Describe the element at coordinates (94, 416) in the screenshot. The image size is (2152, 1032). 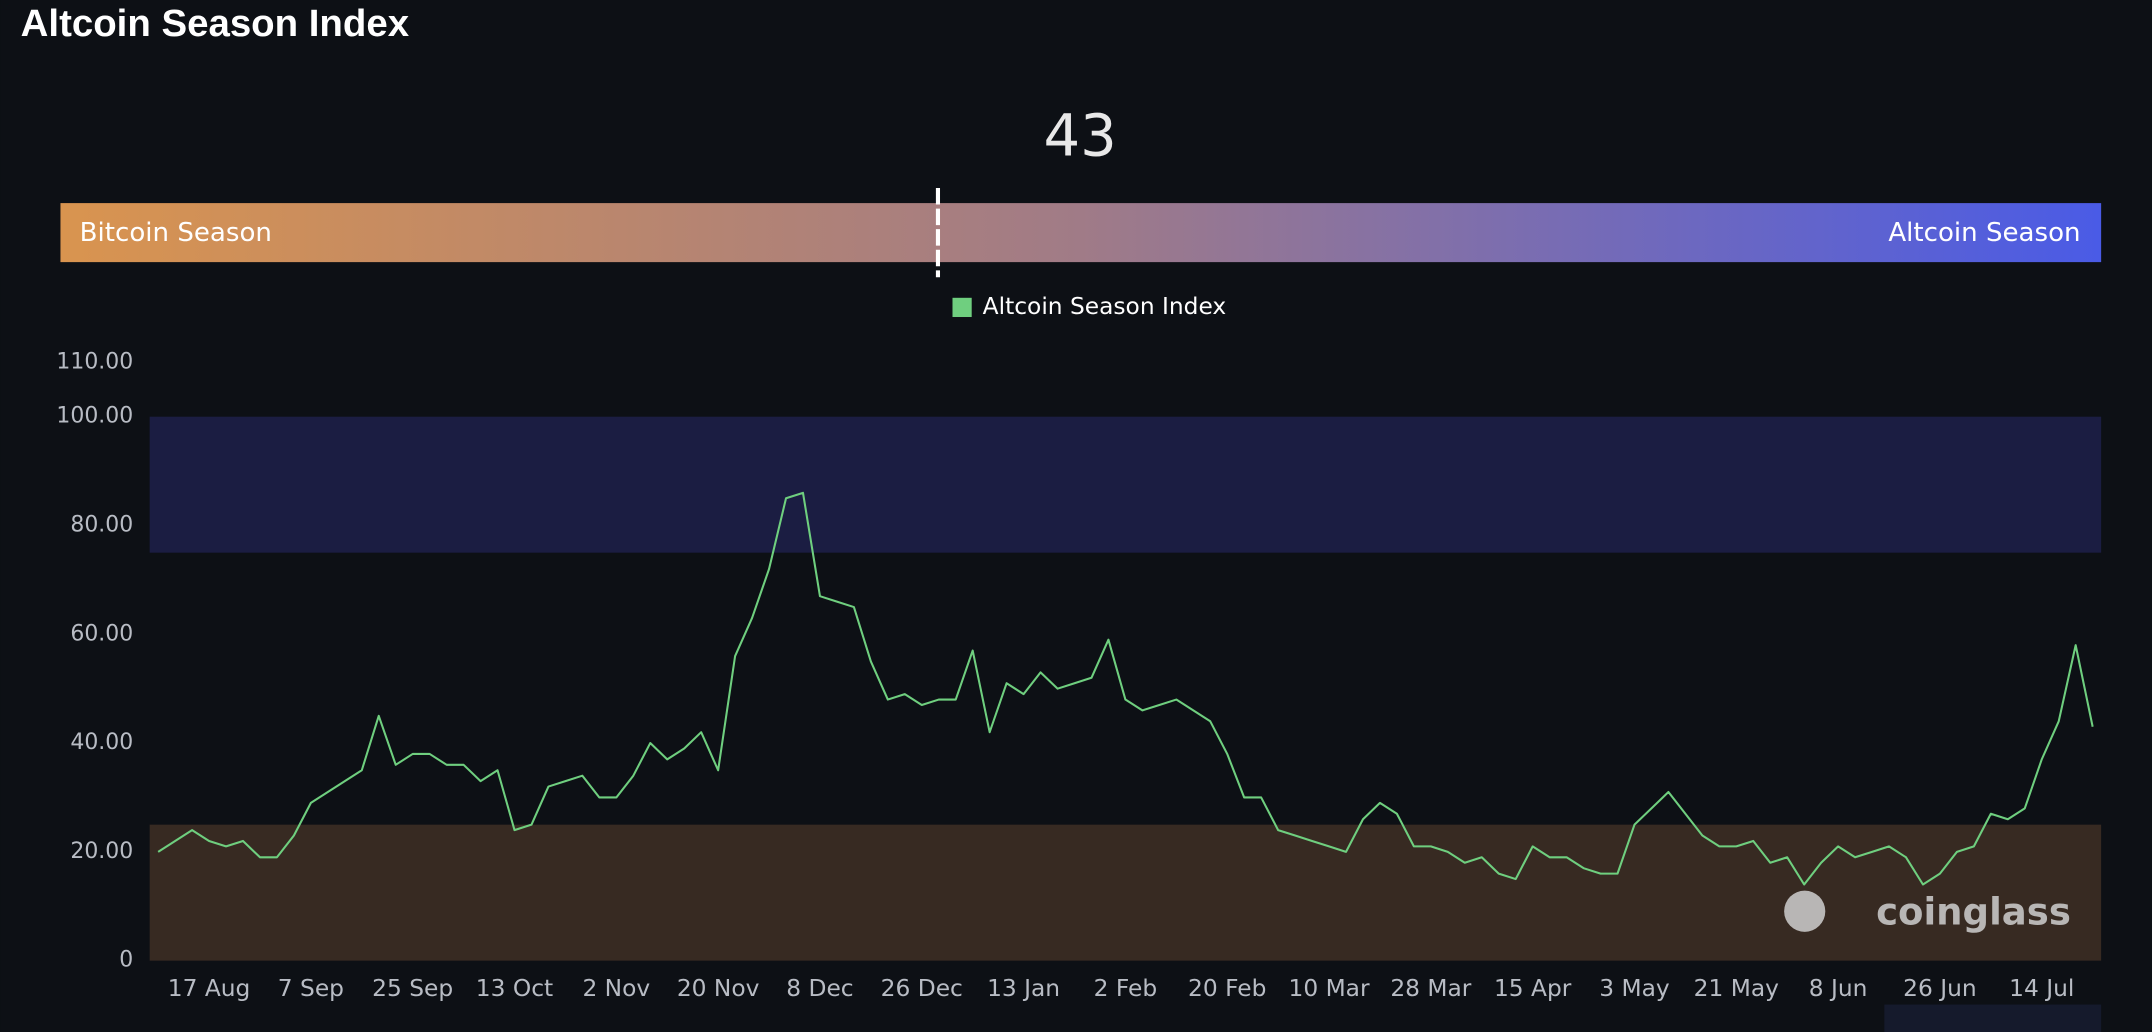
I see `y-tick-label: 100.00` at that location.